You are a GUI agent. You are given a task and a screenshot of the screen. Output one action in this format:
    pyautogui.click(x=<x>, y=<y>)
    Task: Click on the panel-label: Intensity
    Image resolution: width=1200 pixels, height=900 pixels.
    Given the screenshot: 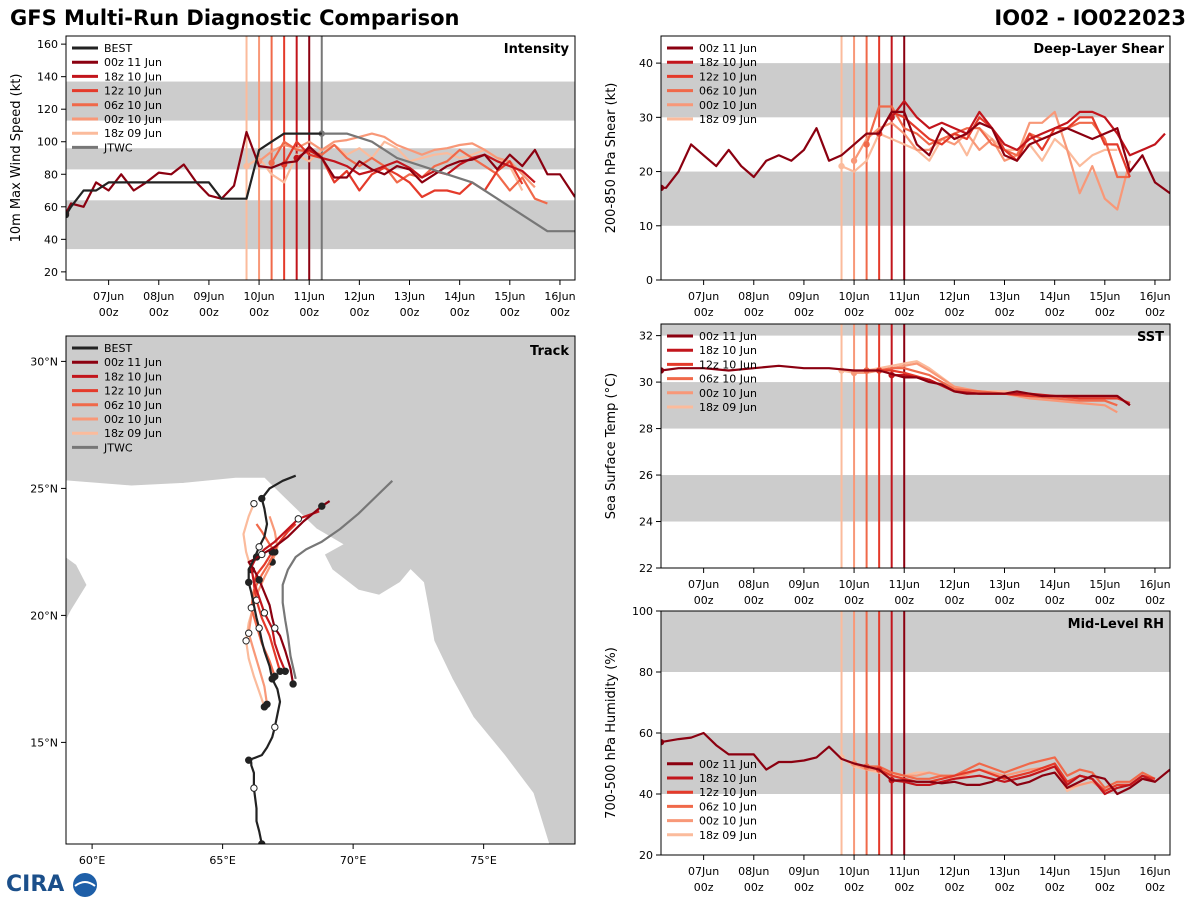 What is the action you would take?
    pyautogui.click(x=537, y=49)
    